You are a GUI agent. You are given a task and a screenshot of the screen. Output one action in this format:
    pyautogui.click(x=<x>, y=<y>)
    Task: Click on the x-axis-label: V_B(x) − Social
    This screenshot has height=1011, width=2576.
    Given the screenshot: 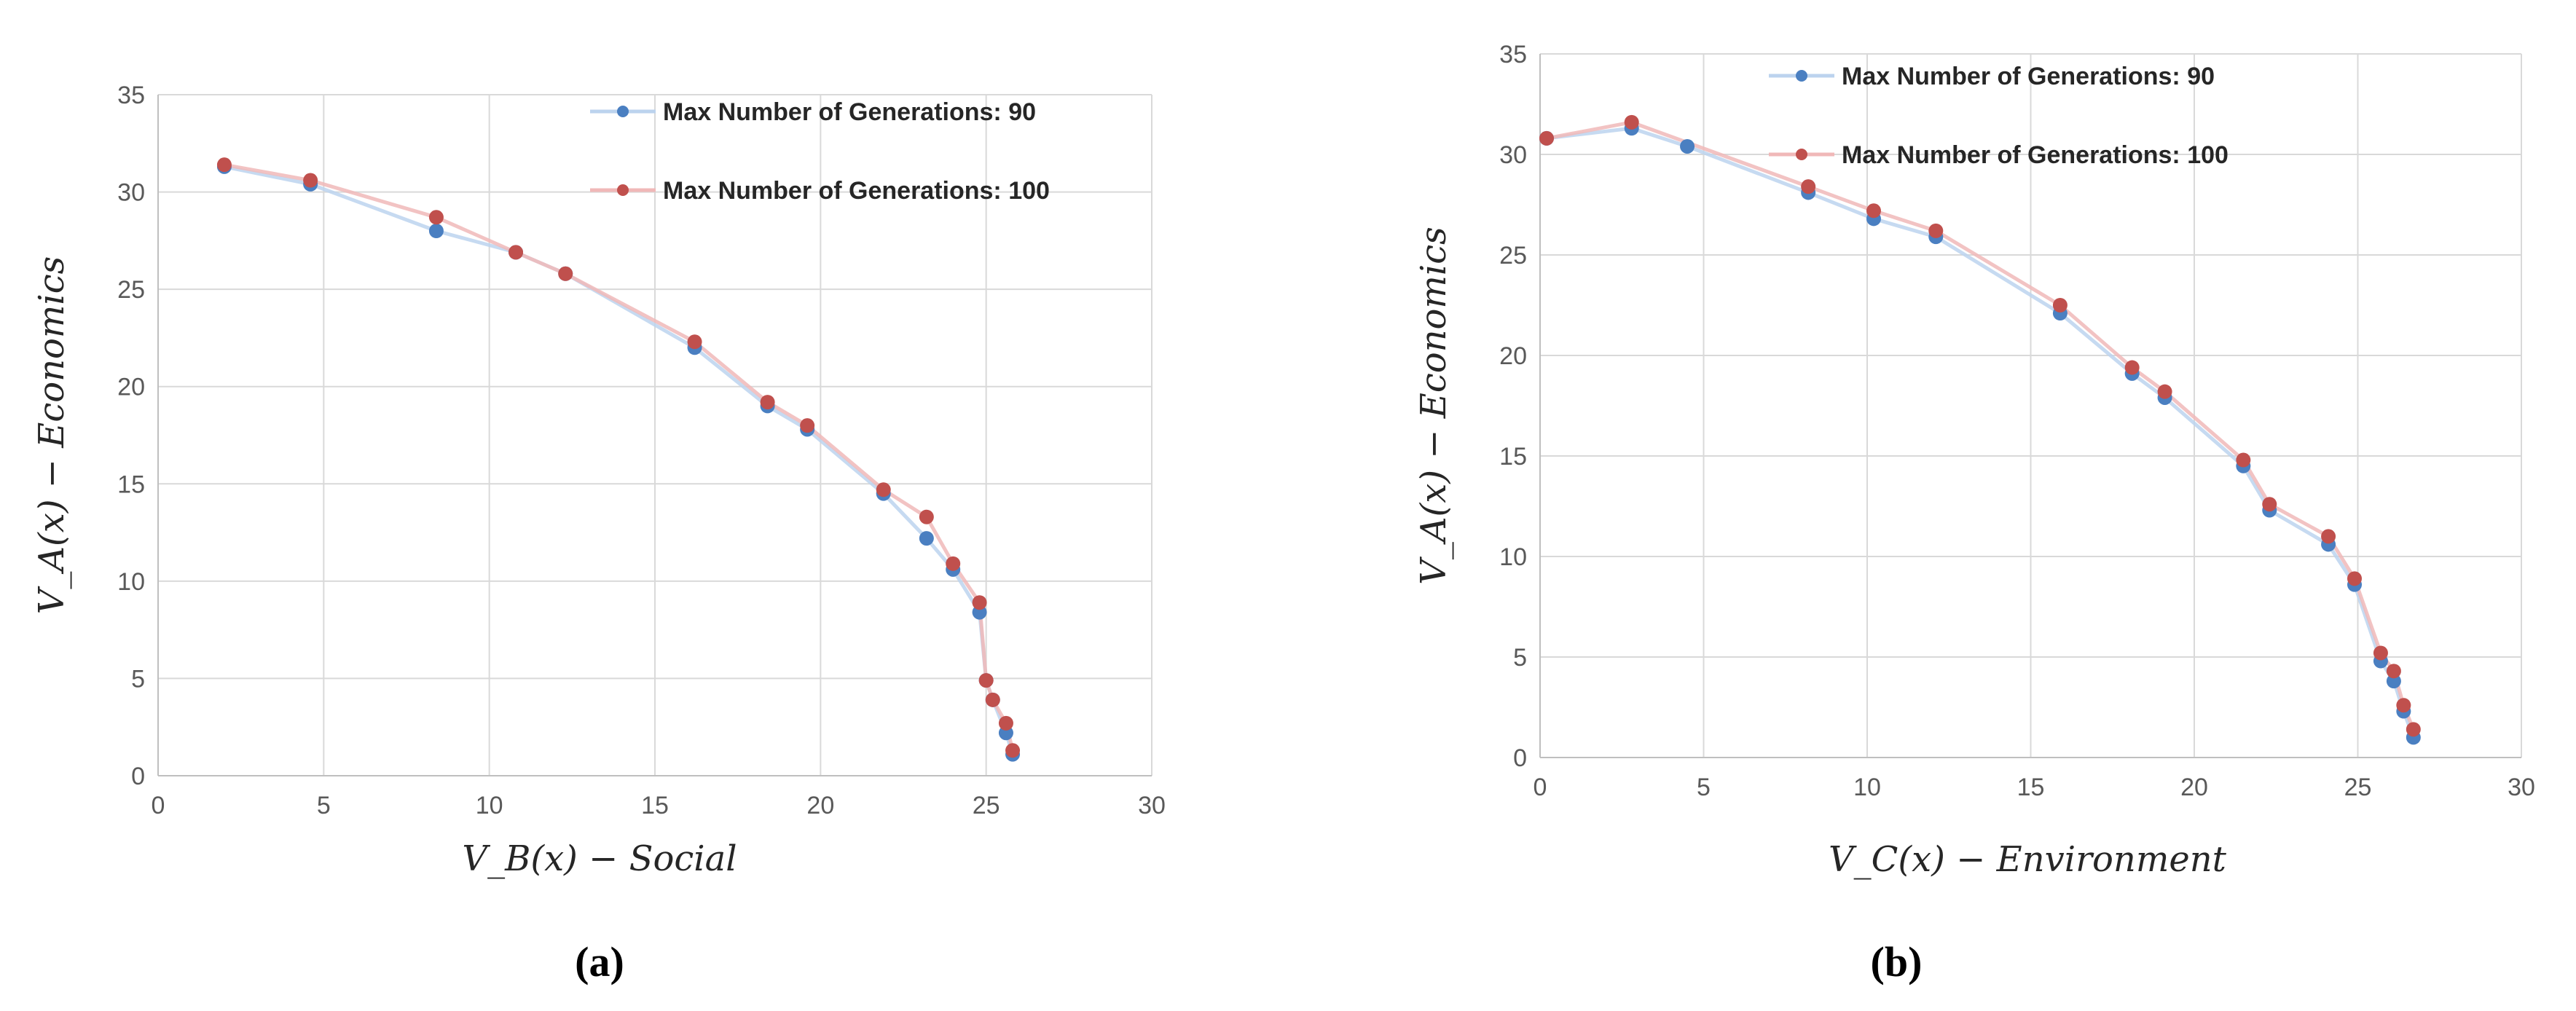 What is the action you would take?
    pyautogui.click(x=599, y=858)
    